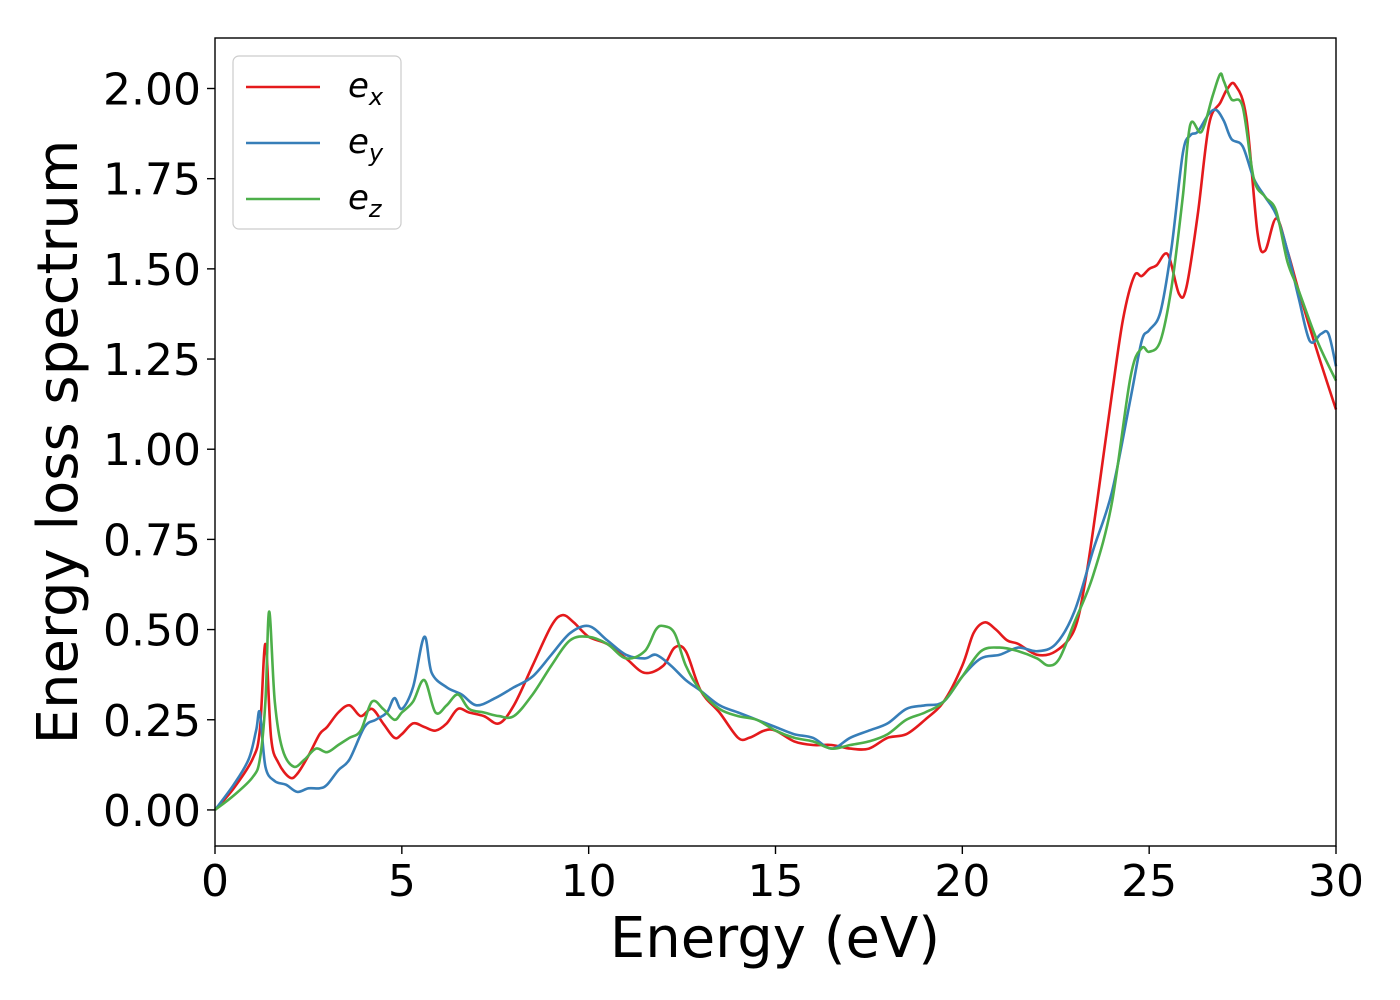 The height and width of the screenshot is (1000, 1400). Describe the element at coordinates (152, 540) in the screenshot. I see `y-tick-label: 0.75` at that location.